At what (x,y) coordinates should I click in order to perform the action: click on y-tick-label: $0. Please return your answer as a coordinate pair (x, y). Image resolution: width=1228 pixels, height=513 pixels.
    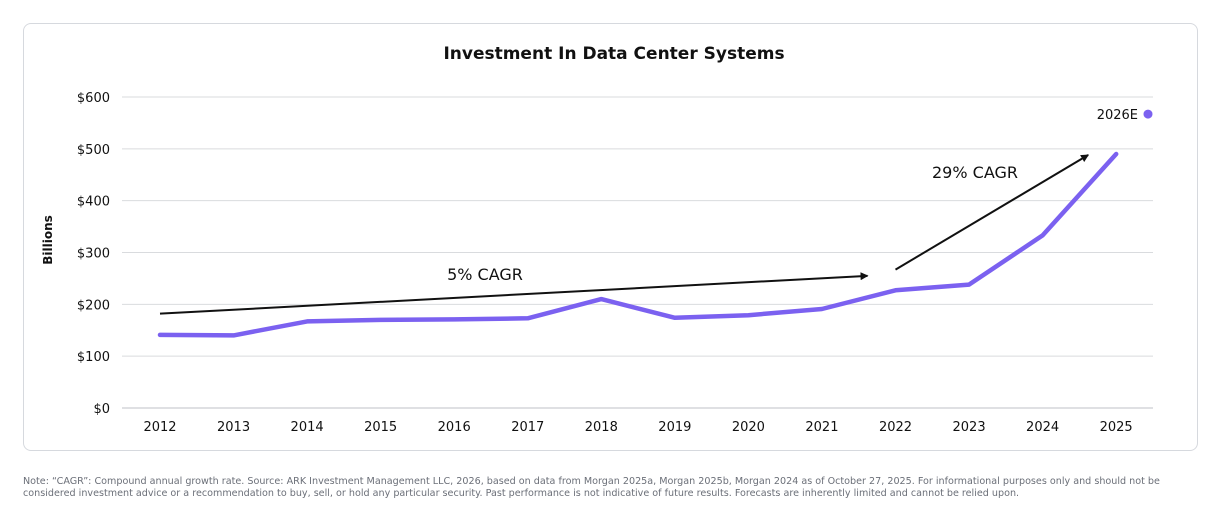
    Looking at the image, I should click on (101, 409).